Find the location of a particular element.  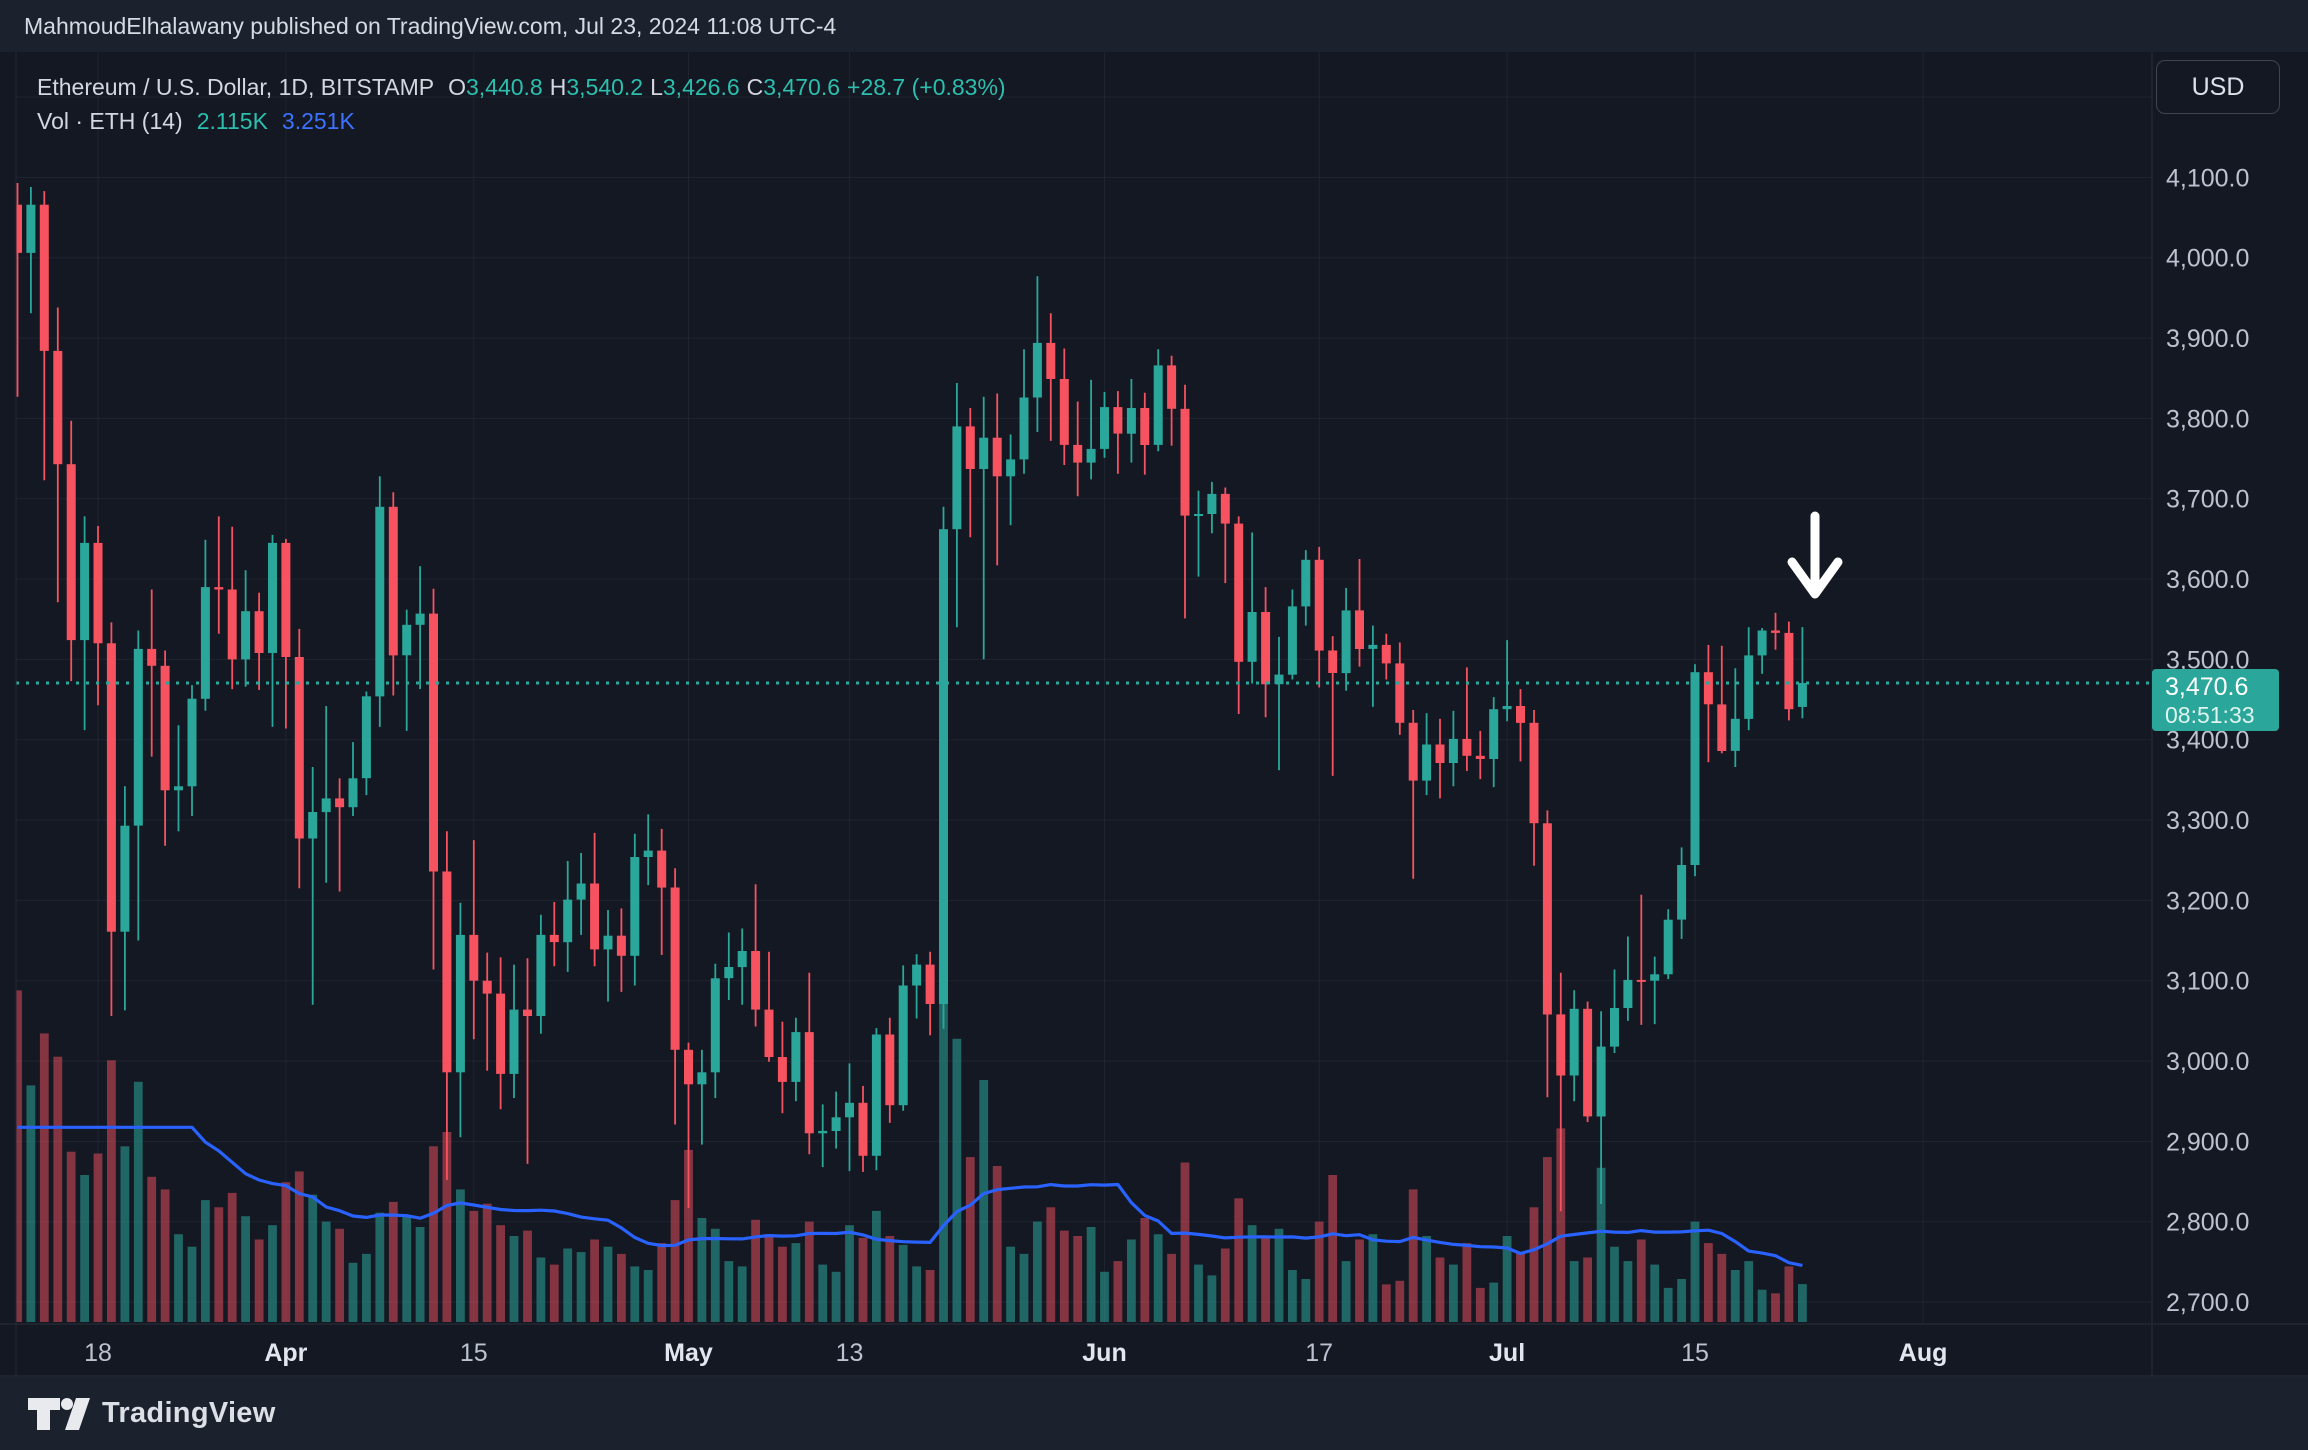

down-arrow-annotation is located at coordinates (1815, 555).